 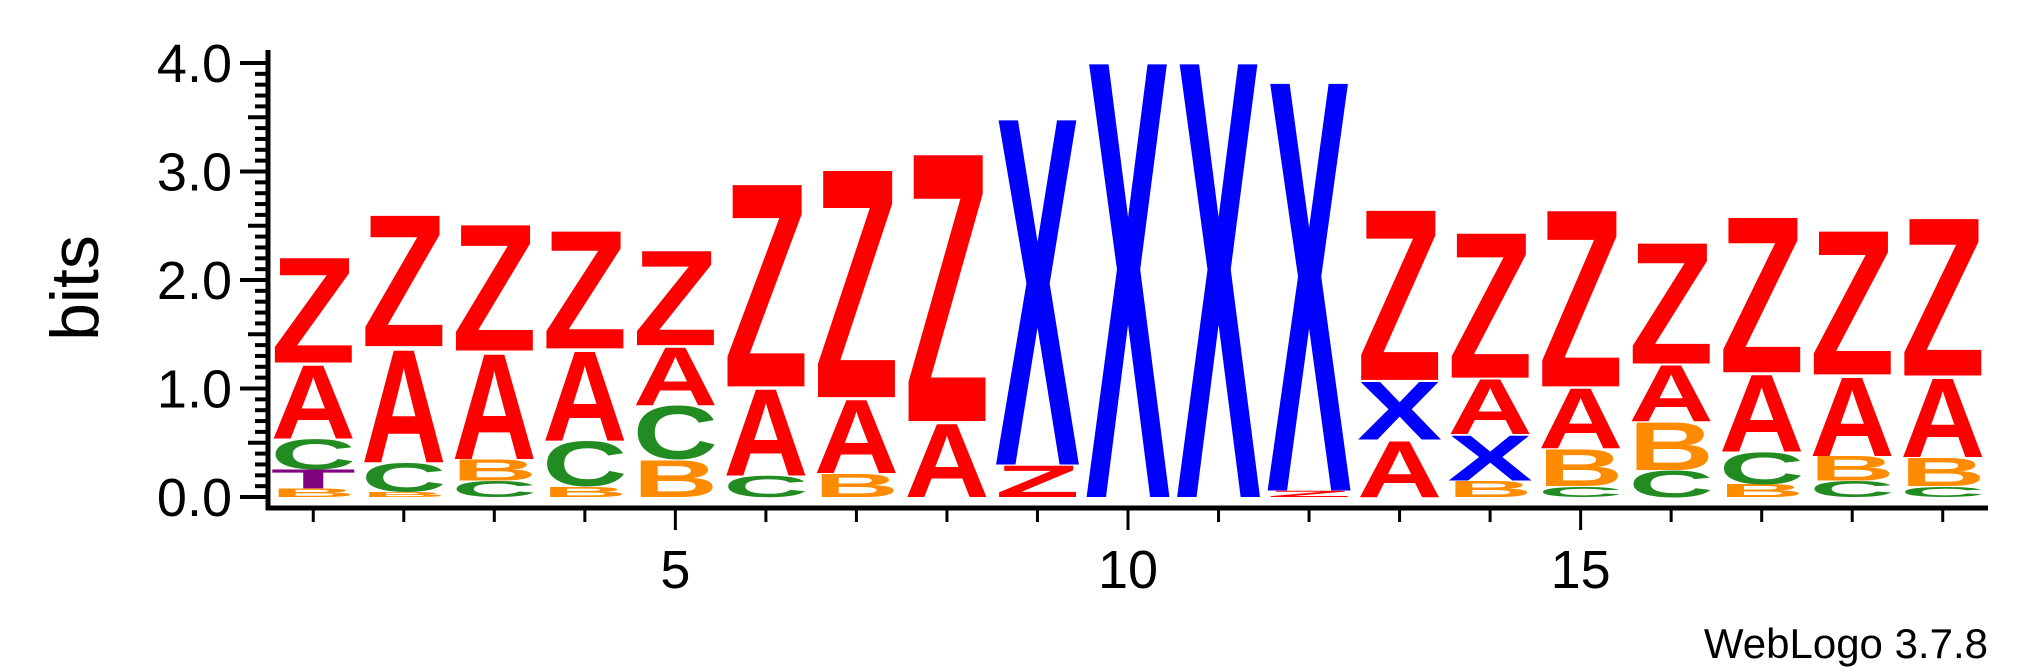 I want to click on logo-column-10: X, so click(x=1128, y=315).